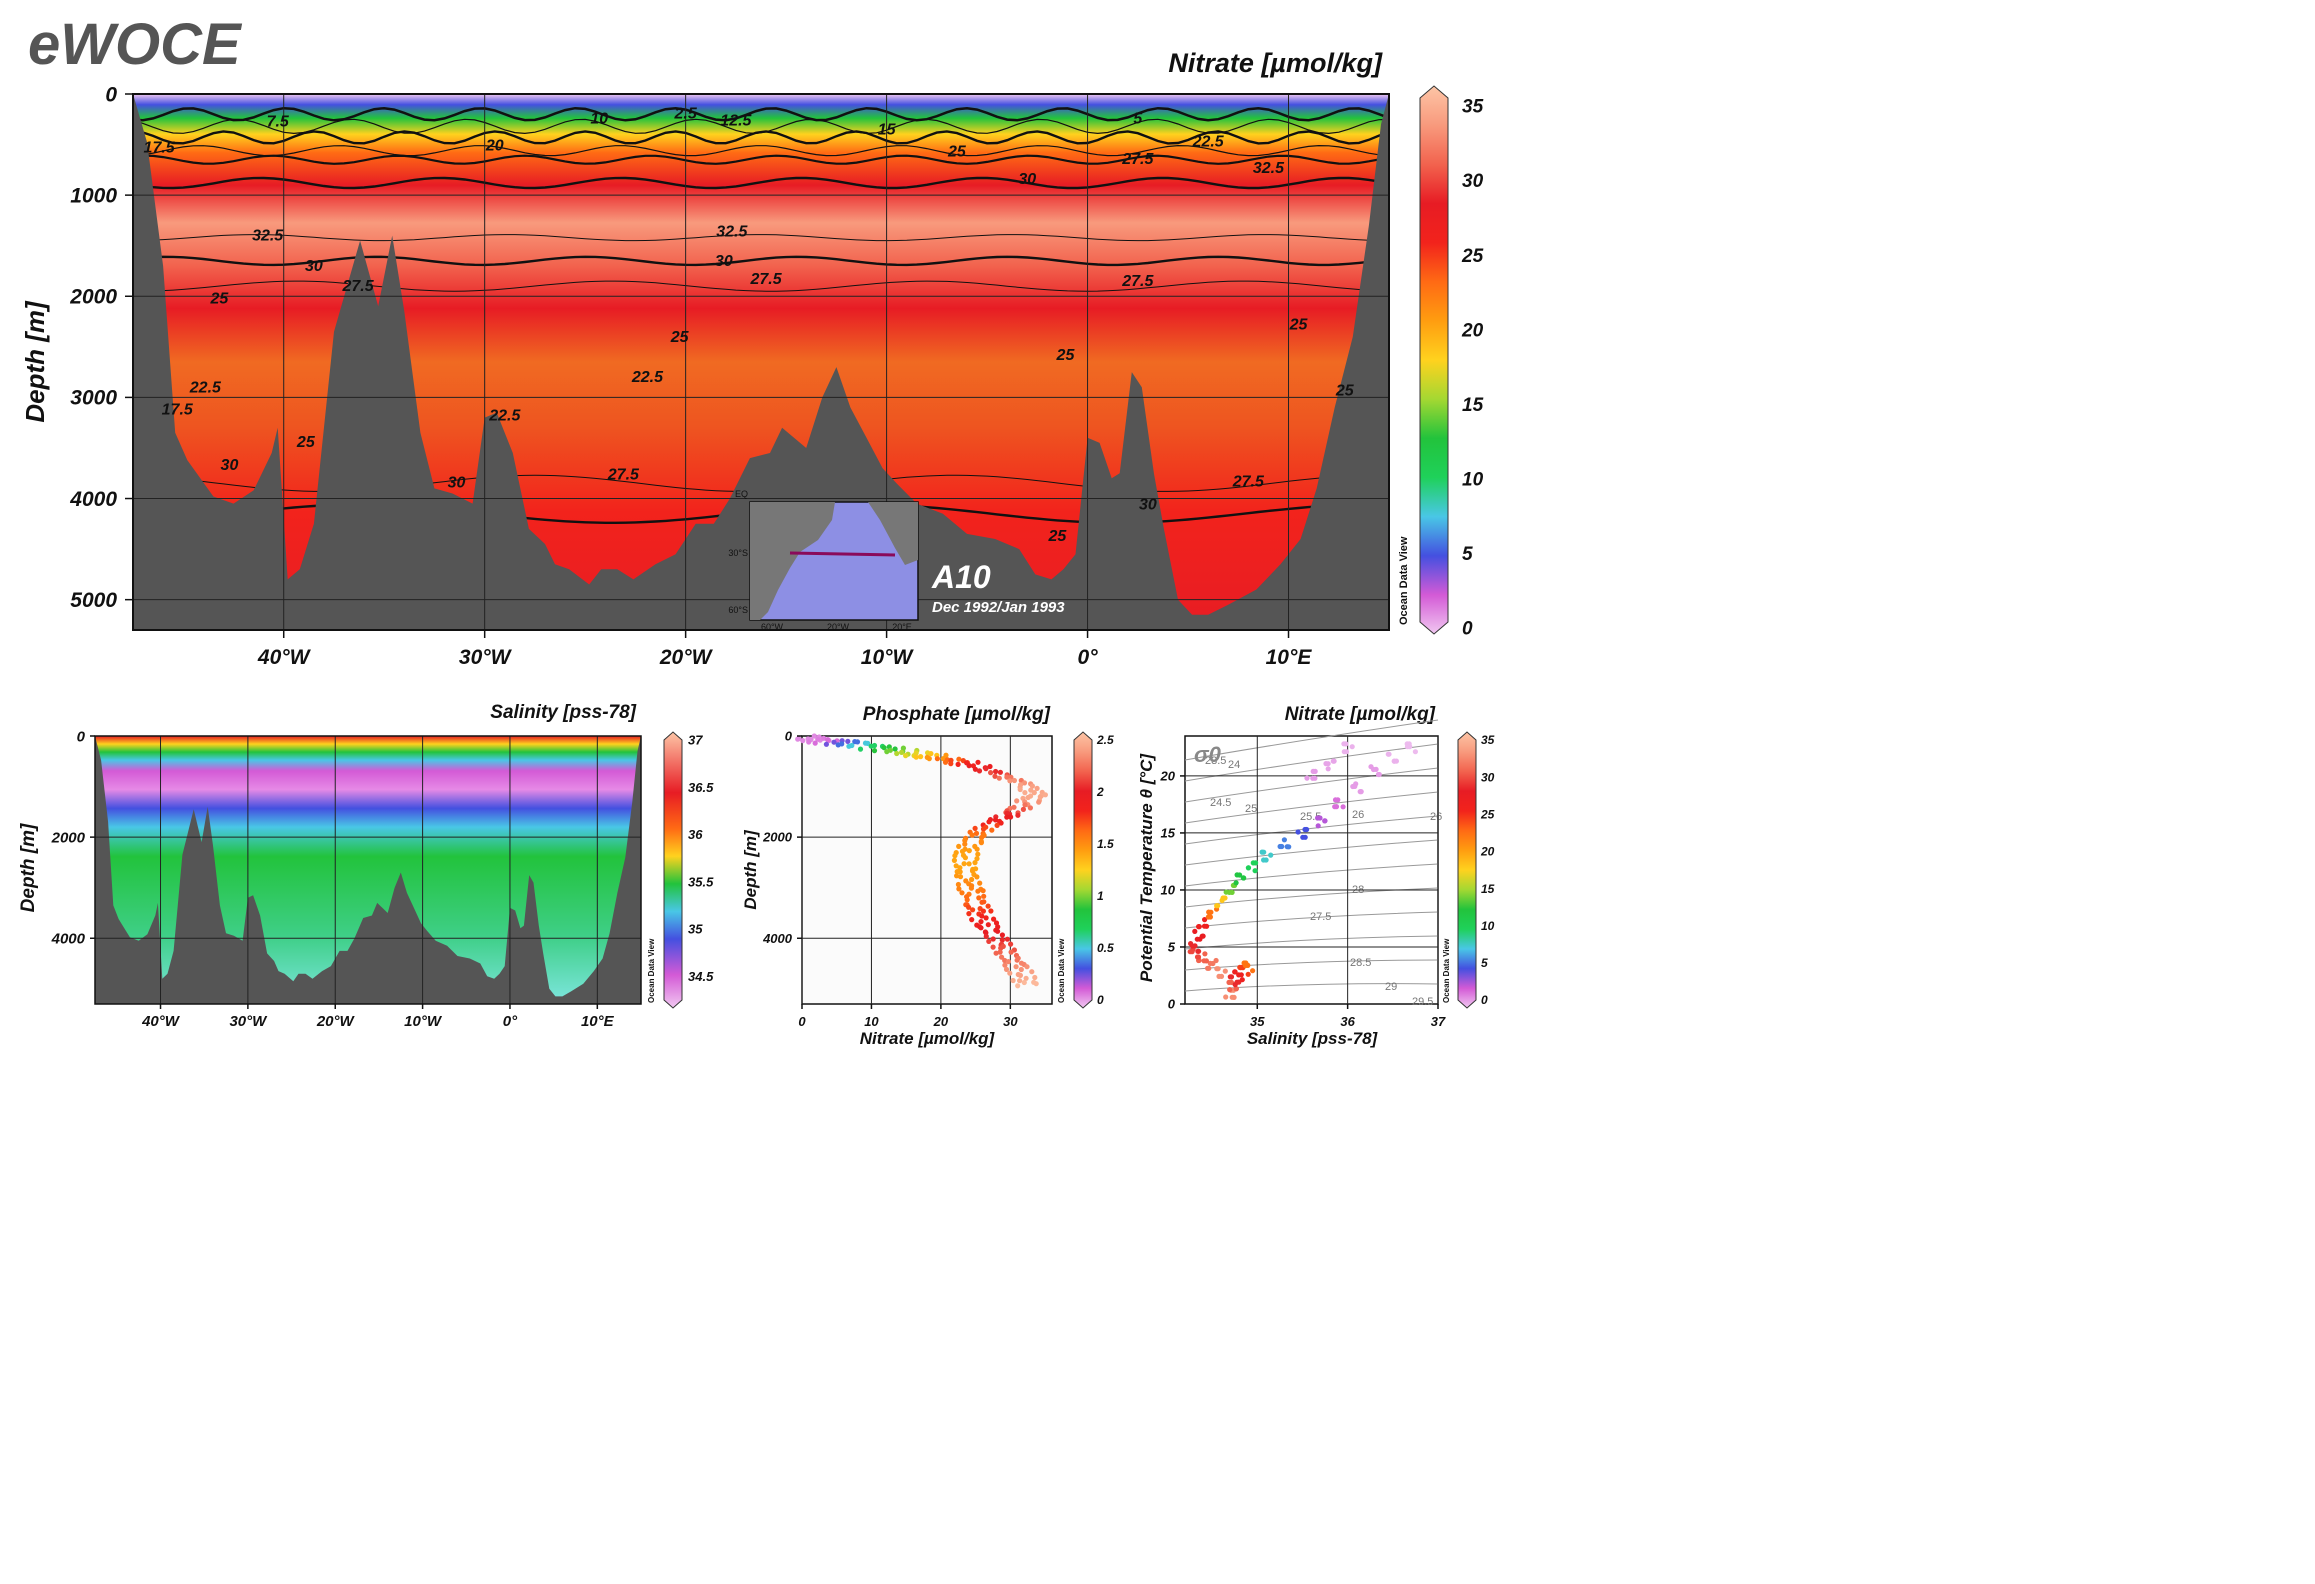 The width and height of the screenshot is (2315, 1584). Describe the element at coordinates (695, 929) in the screenshot. I see `colorbar-tick-label: 35` at that location.